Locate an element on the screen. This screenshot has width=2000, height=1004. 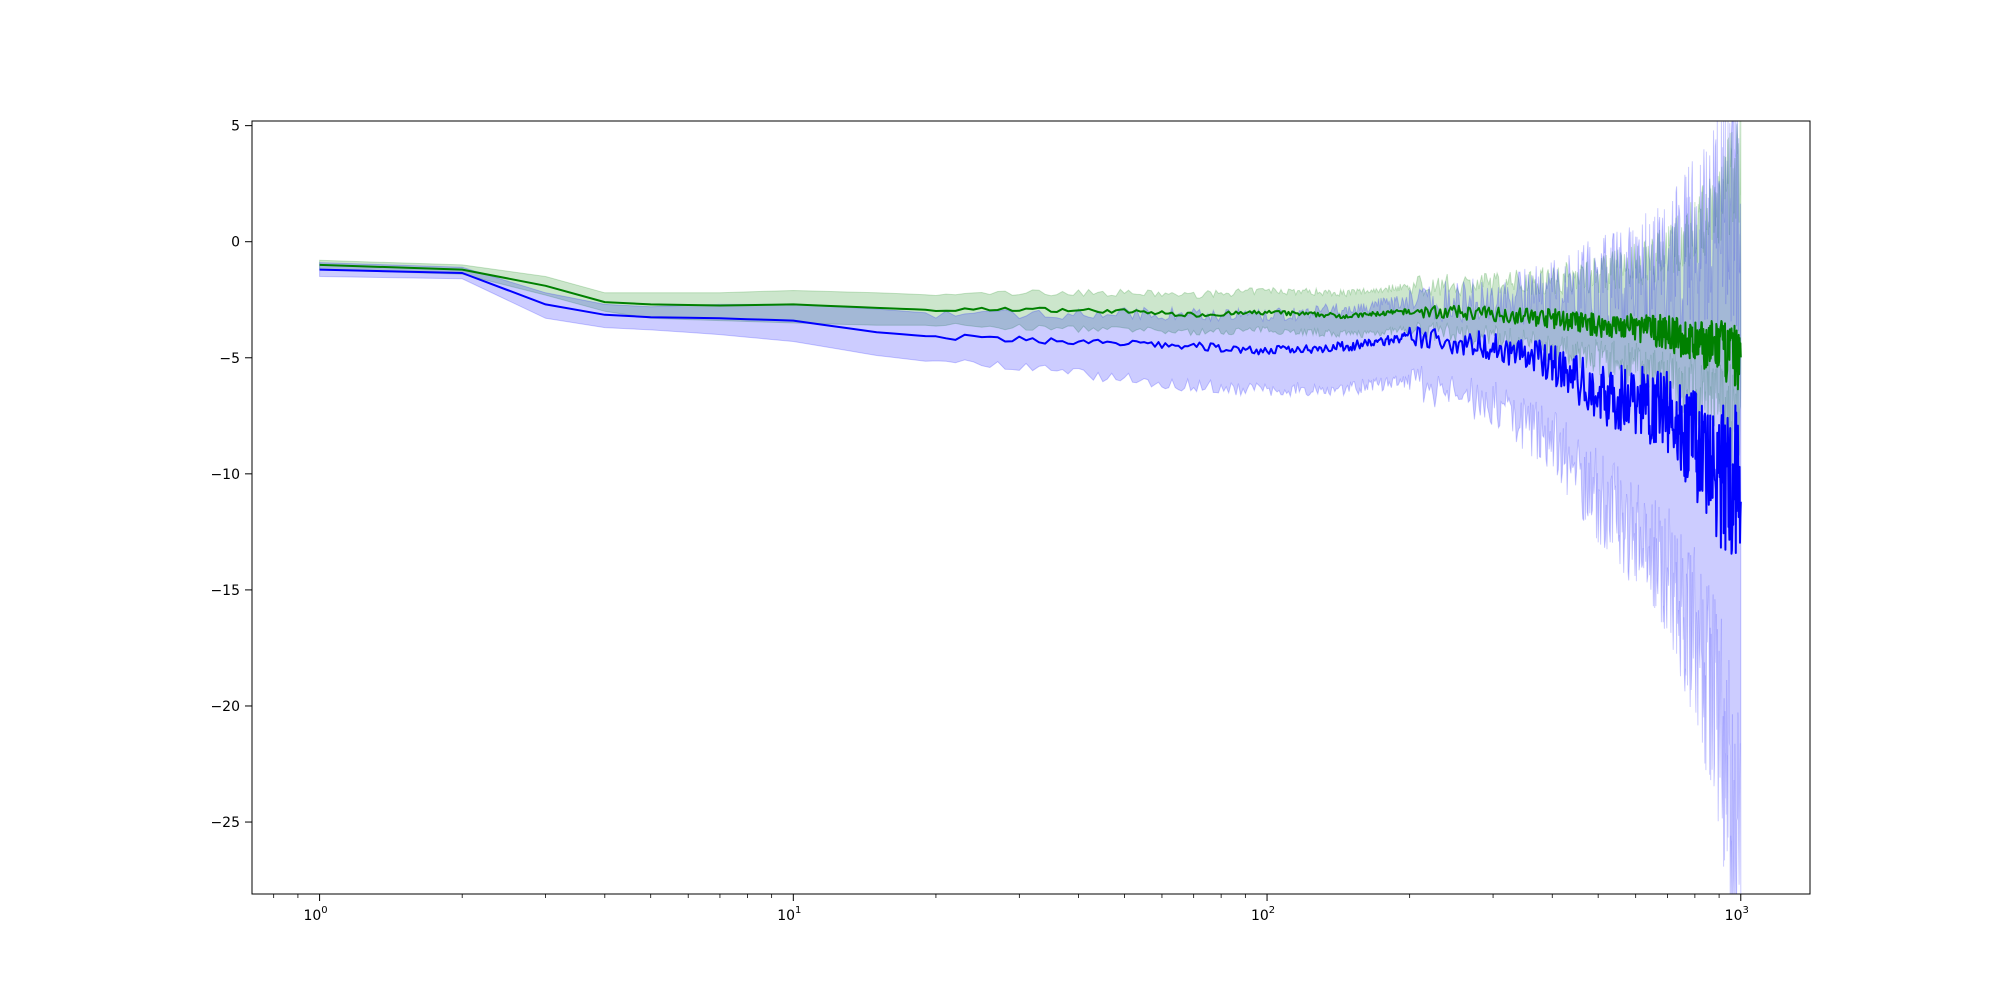
y-tick-label: −15 is located at coordinates (225, 591).